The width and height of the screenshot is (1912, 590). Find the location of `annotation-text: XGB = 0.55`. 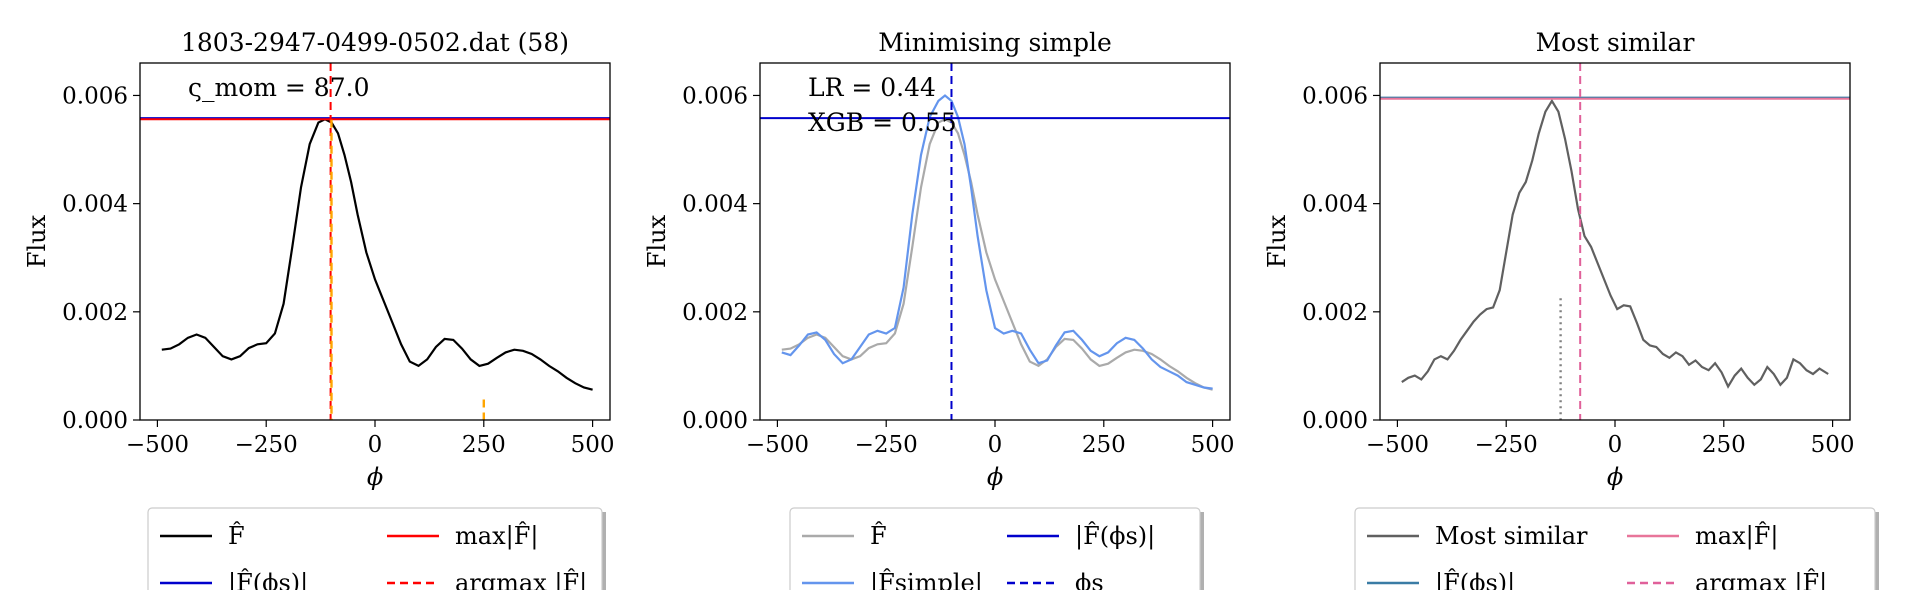

annotation-text: XGB = 0.55 is located at coordinates (882, 122).